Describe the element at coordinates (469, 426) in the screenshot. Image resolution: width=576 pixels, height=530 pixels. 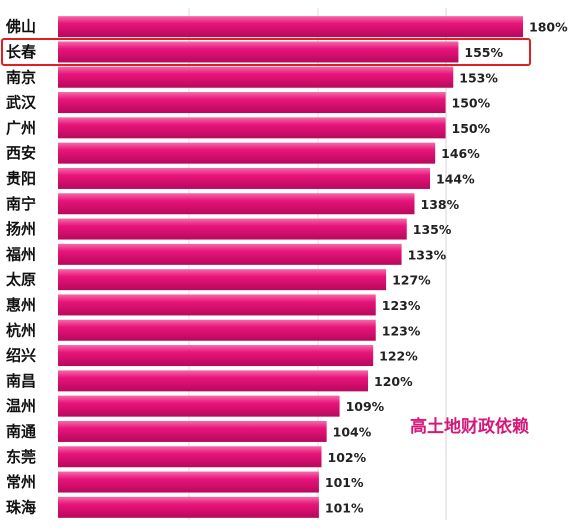
I see `annotation-text: 高土地财政依赖` at that location.